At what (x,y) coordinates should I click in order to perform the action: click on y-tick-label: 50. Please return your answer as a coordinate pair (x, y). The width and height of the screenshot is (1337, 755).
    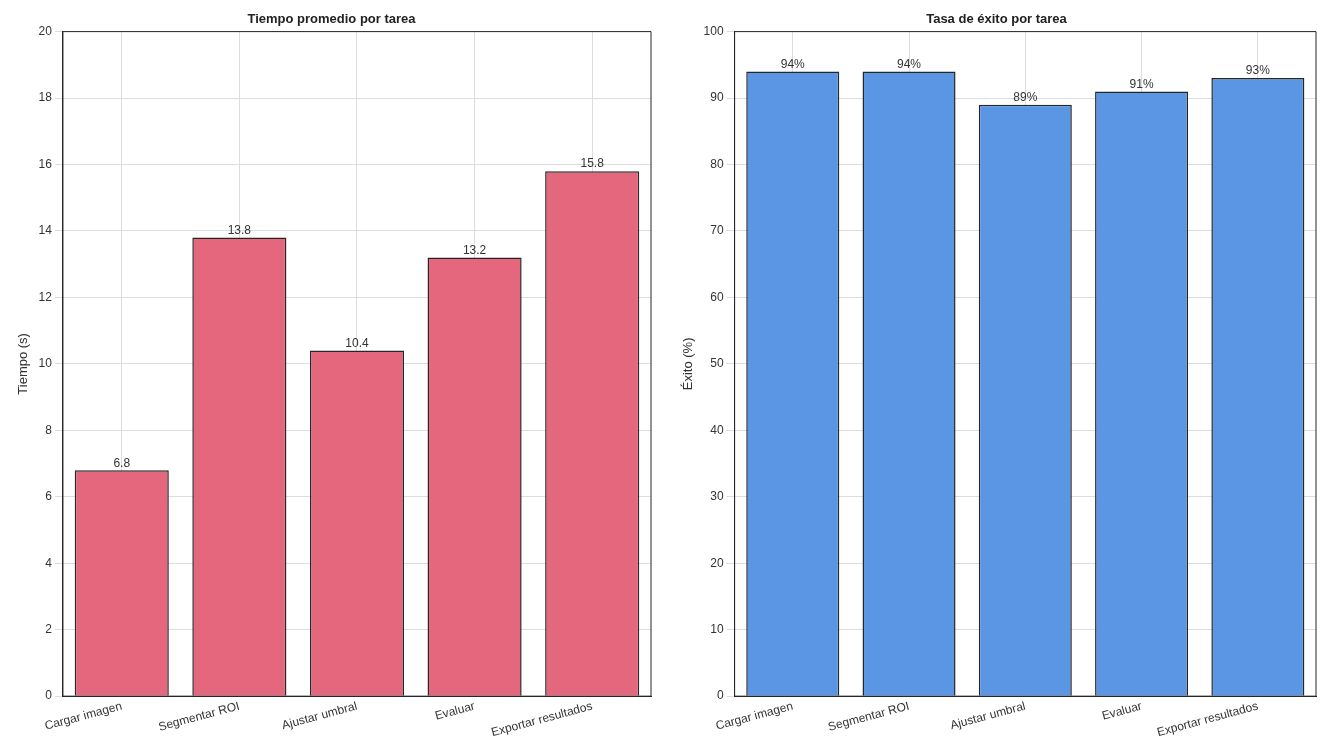
    Looking at the image, I should click on (717, 363).